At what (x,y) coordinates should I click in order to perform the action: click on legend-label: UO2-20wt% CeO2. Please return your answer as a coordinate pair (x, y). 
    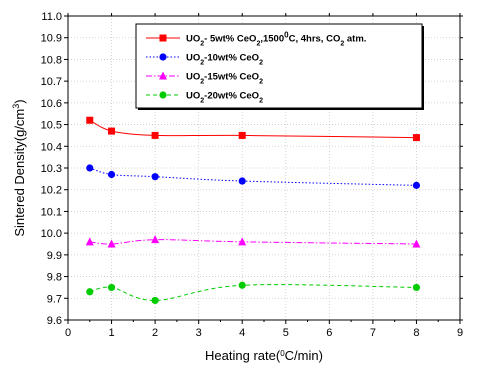
    Looking at the image, I should click on (224, 98).